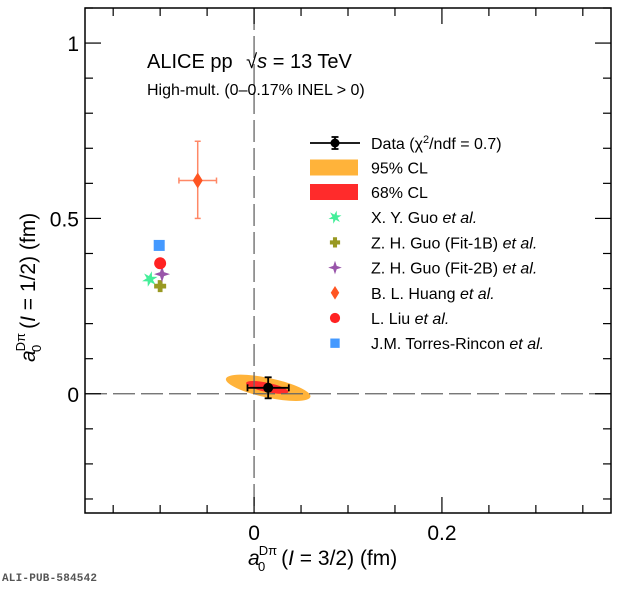 The image size is (620, 592). I want to click on legend-label-z-h-guo-fit-1b: Z. H. Guo (Fit-1B) et al., so click(454, 243).